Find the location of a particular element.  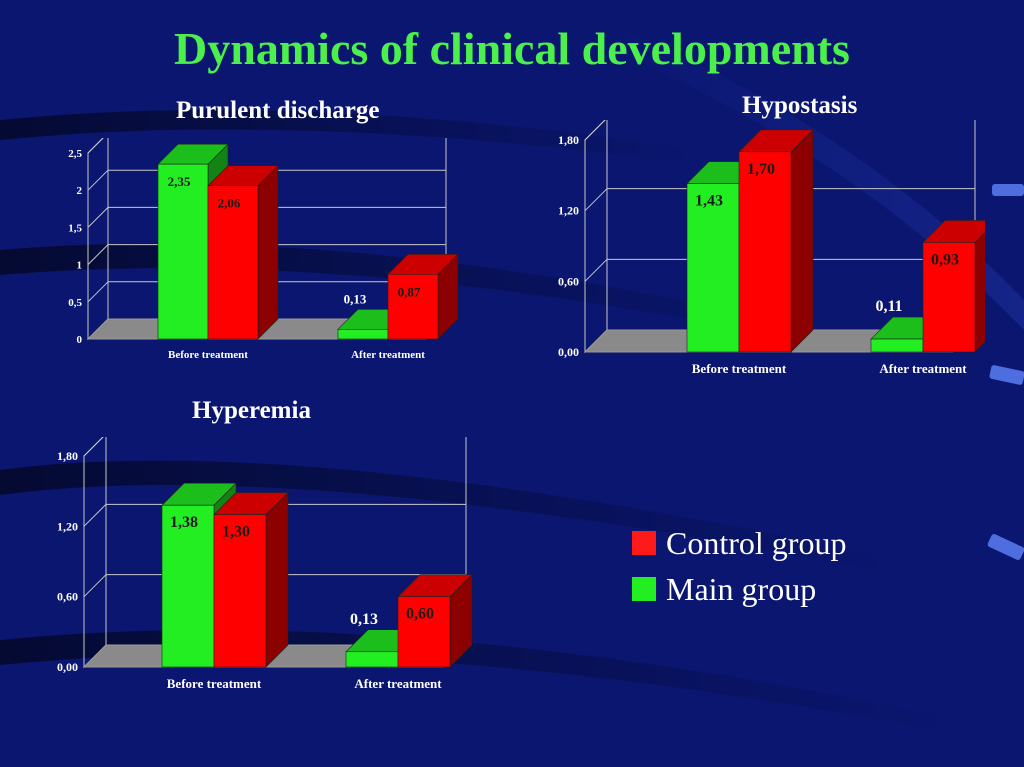

legend-item-main: Main group is located at coordinates (739, 589).